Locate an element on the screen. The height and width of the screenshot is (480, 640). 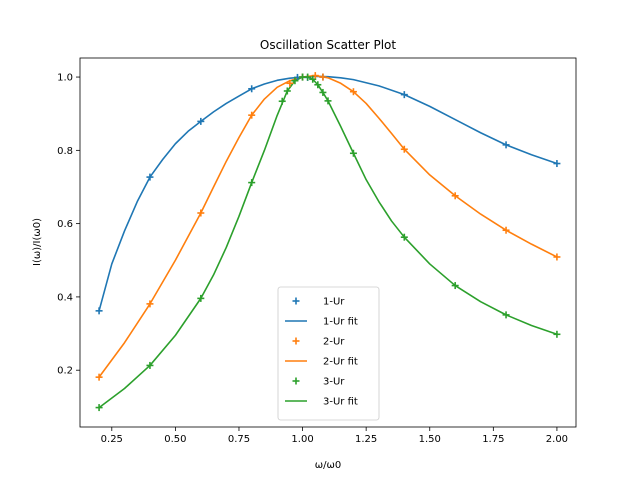
legend-entry: 2-Ur is located at coordinates (318, 342).